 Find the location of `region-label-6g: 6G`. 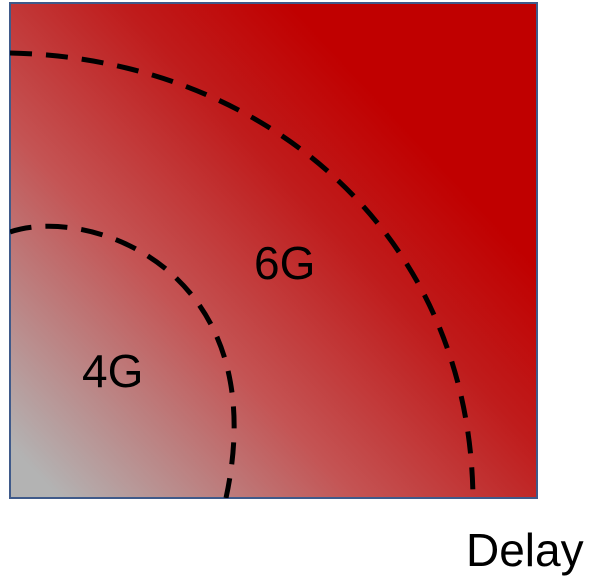

region-label-6g: 6G is located at coordinates (284, 263).